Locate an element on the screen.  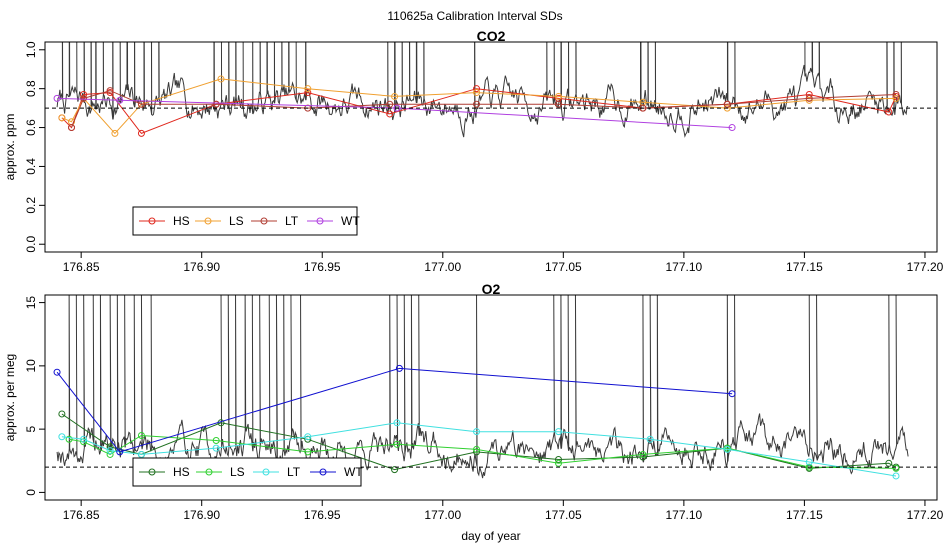
series-ls is located at coordinates (482, 451).